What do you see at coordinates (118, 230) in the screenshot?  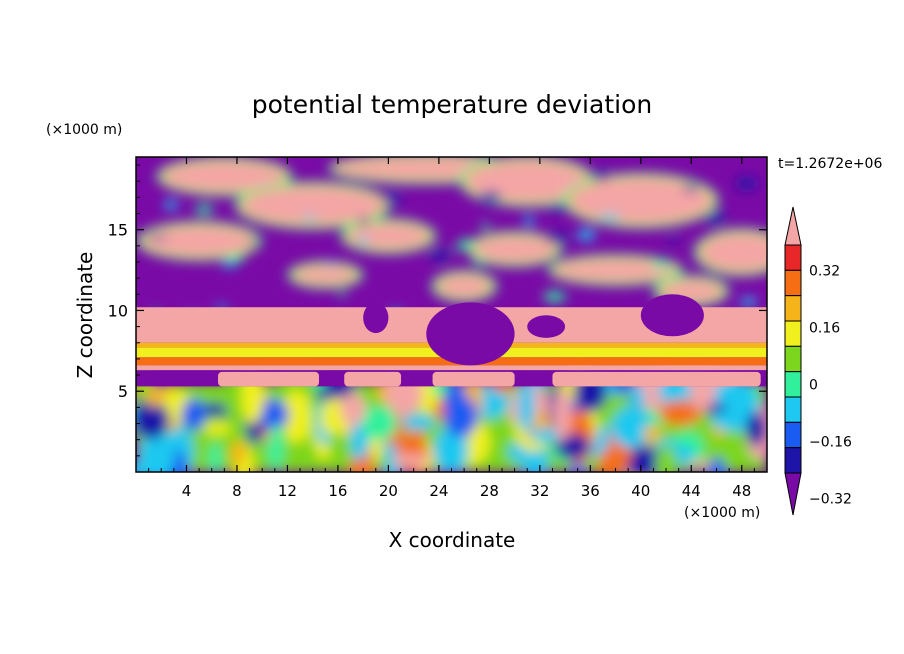 I see `y-tick-label: 15` at bounding box center [118, 230].